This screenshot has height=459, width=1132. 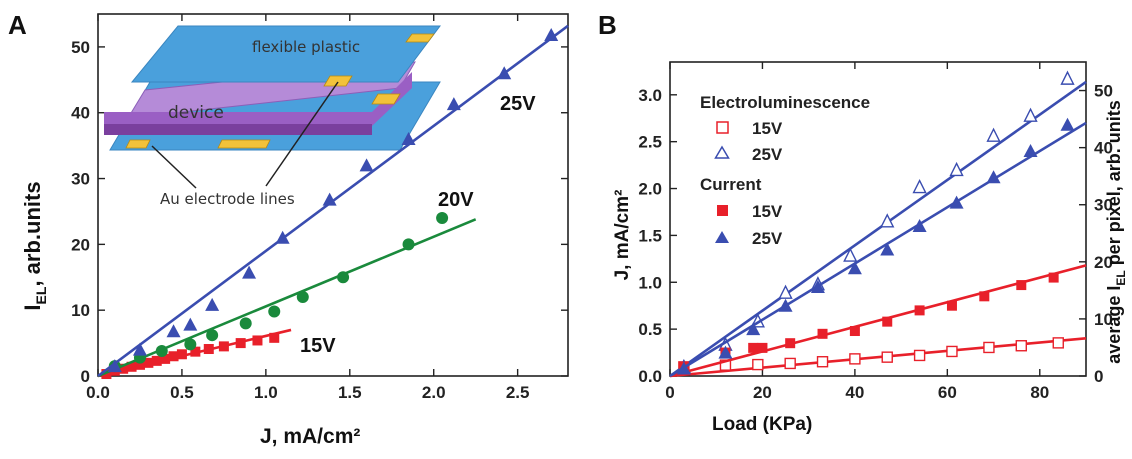 I want to click on x-tick-label: 40, so click(x=854, y=392).